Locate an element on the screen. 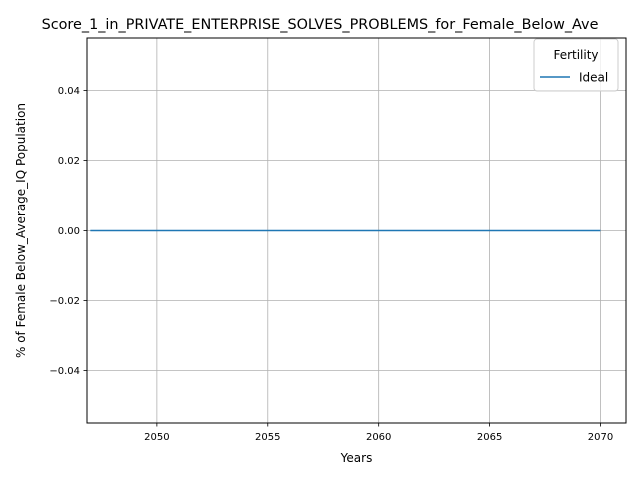 This screenshot has height=480, width=640. x-tick-label: 2050 is located at coordinates (156, 437).